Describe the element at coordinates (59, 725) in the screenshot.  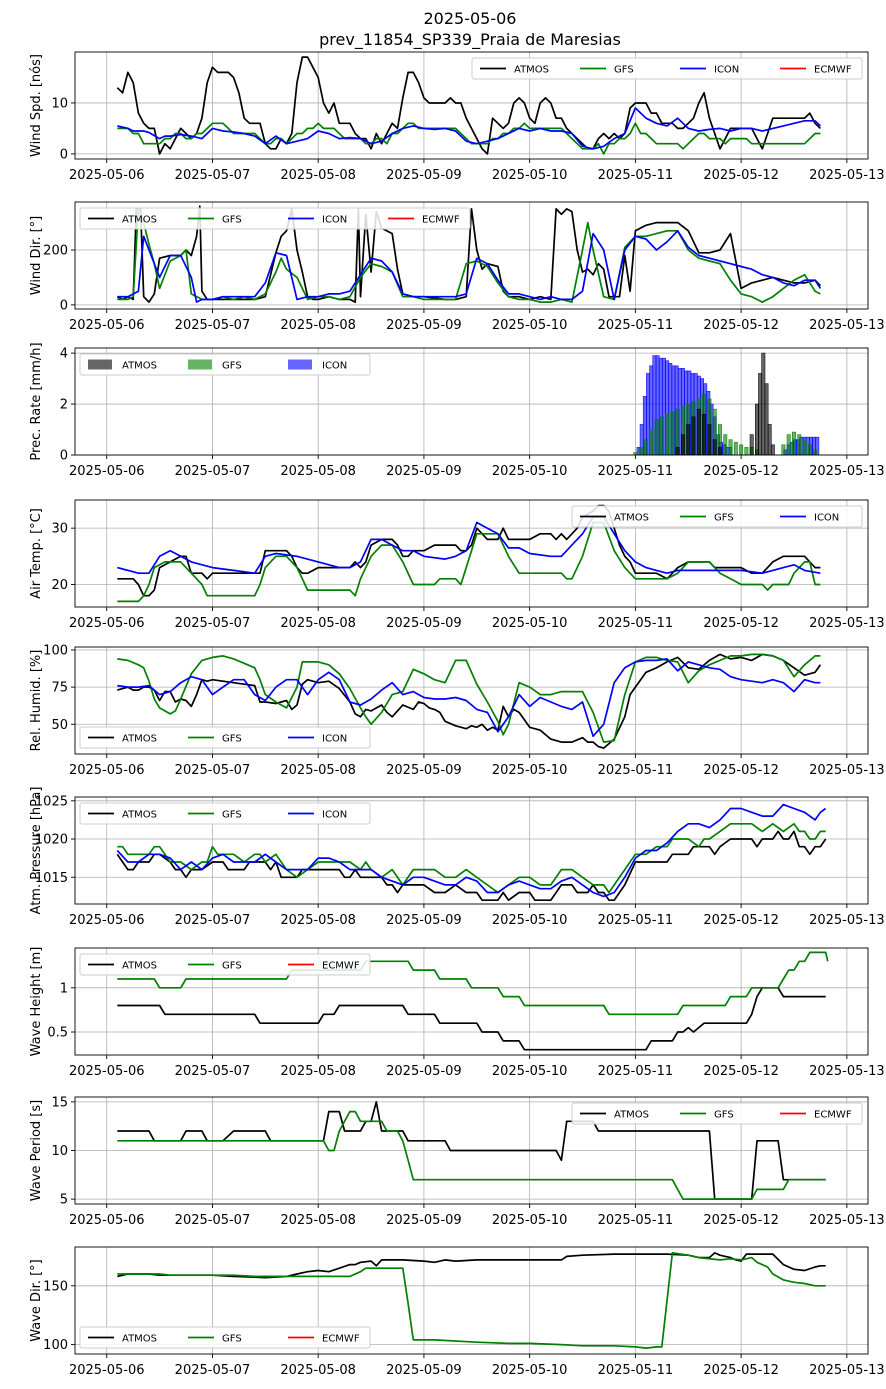
I see `y-tick-label: 50` at that location.